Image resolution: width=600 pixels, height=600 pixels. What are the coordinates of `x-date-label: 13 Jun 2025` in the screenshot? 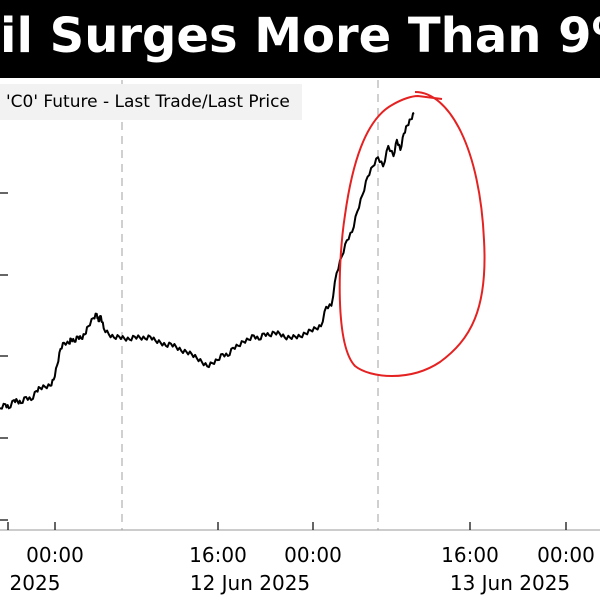 It's located at (510, 583).